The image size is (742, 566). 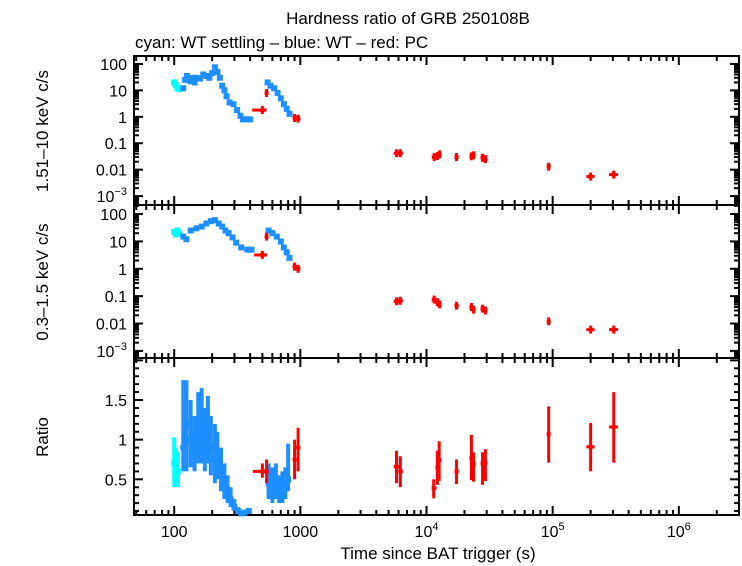 I want to click on chart-subtitle: cyan: WT settling – blue: WT – red: PC, so click(x=281, y=42).